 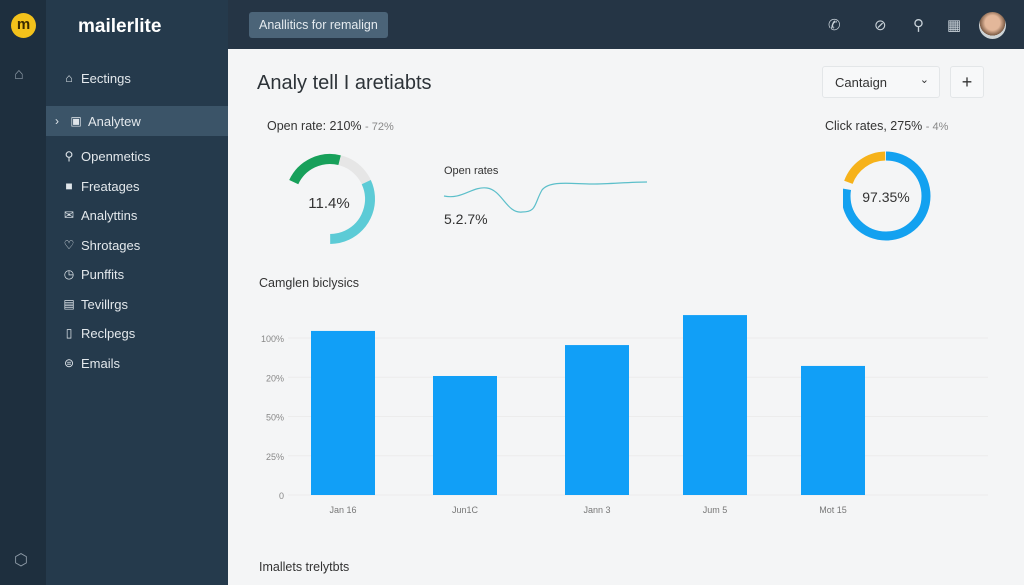 I want to click on doc-icon: ▤, so click(x=69, y=304).